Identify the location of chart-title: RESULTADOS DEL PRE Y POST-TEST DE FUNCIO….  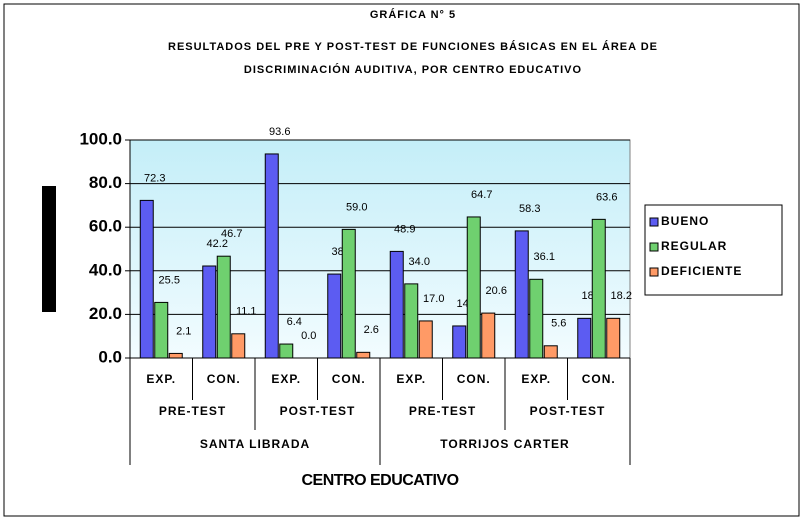
(413, 46).